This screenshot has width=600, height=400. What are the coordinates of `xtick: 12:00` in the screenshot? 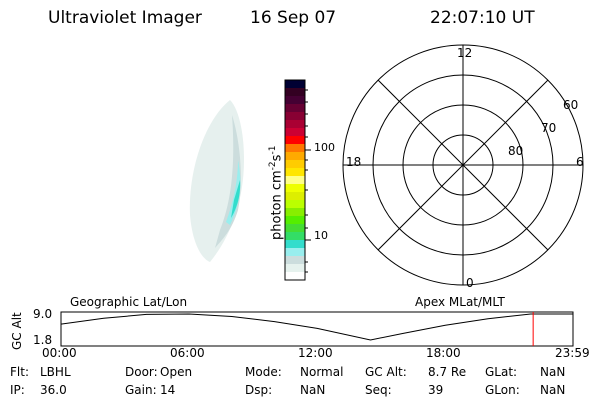 It's located at (315, 353).